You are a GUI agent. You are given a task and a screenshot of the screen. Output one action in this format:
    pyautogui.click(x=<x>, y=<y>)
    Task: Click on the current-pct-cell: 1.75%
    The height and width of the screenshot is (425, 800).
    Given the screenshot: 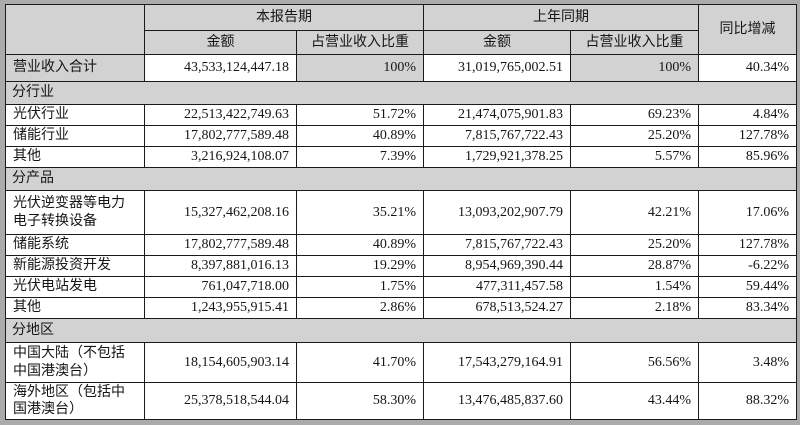 What is the action you would take?
    pyautogui.click(x=360, y=287)
    